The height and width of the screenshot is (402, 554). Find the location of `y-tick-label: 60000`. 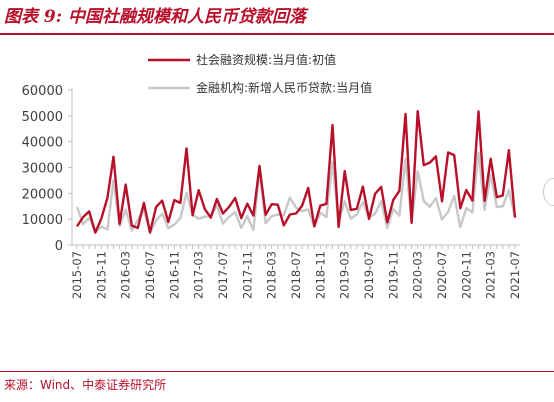

y-tick-label: 60000 is located at coordinates (42, 91).